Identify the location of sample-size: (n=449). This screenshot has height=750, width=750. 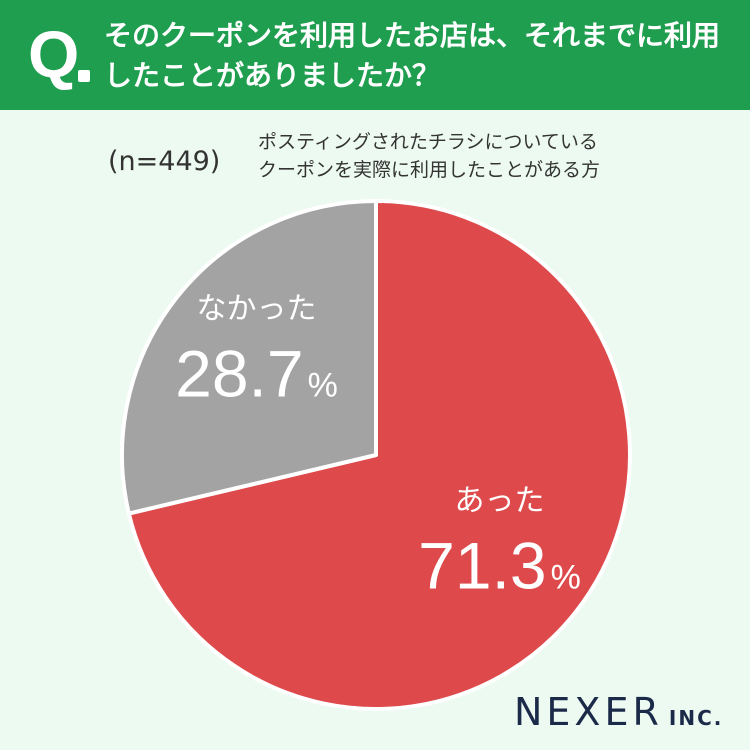
(164, 161).